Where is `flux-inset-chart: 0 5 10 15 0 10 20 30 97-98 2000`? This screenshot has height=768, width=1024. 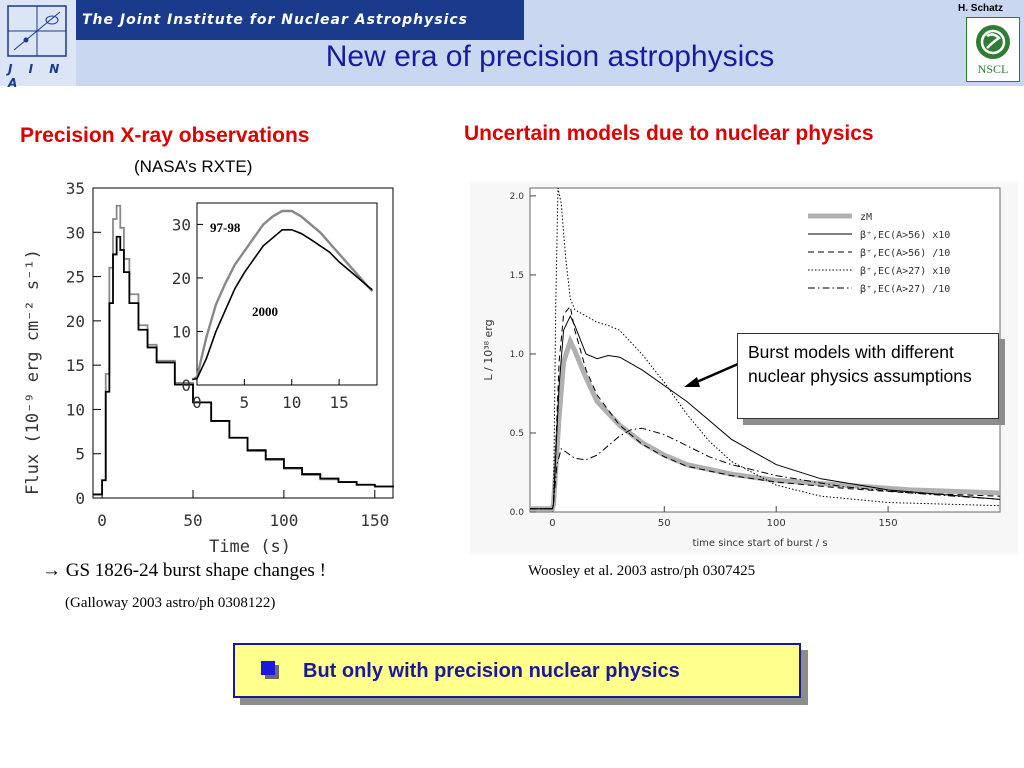
flux-inset-chart: 0 5 10 15 0 10 20 30 97-98 2000 is located at coordinates (275, 307).